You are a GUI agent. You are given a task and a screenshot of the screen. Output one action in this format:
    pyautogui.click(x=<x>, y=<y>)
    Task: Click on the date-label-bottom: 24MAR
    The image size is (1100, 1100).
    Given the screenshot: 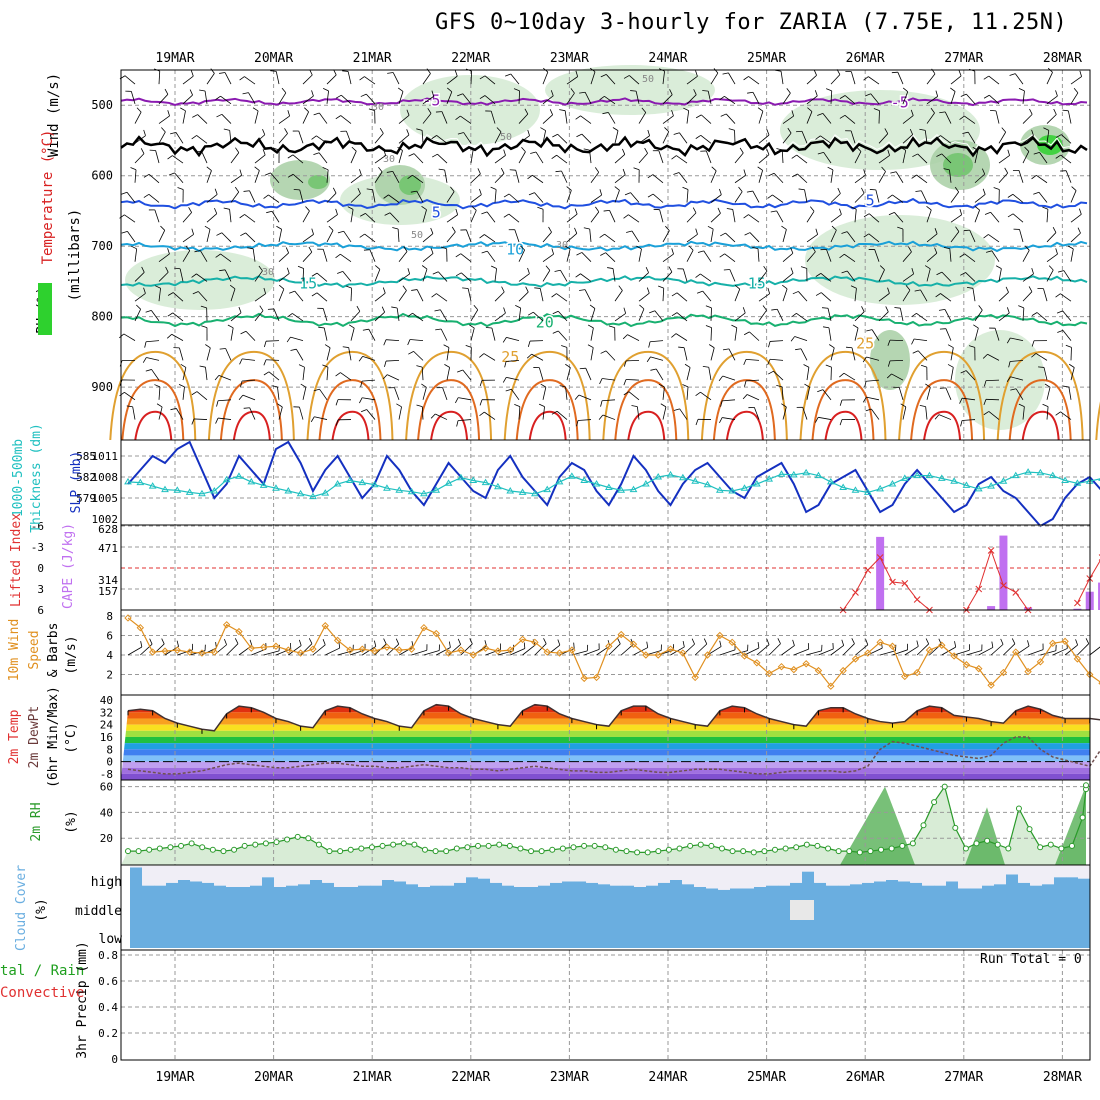 What is the action you would take?
    pyautogui.click(x=667, y=1077)
    